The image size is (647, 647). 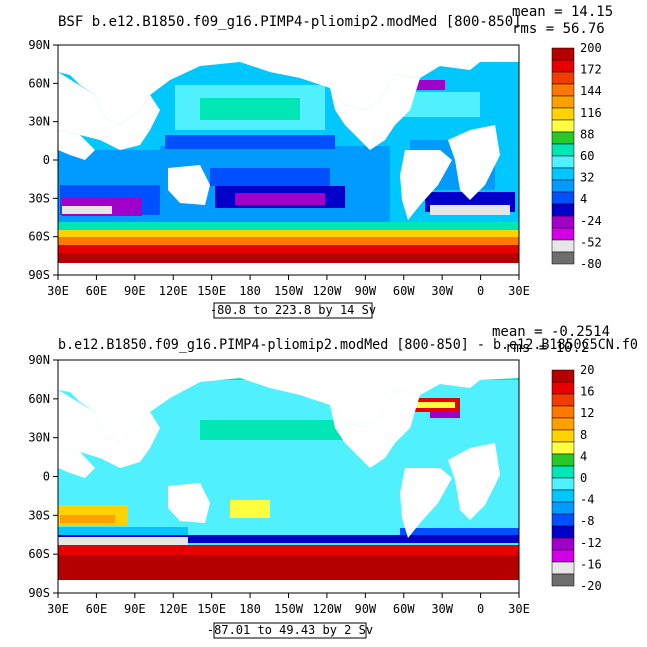 I want to click on panel-top-info-box, so click(x=293, y=310).